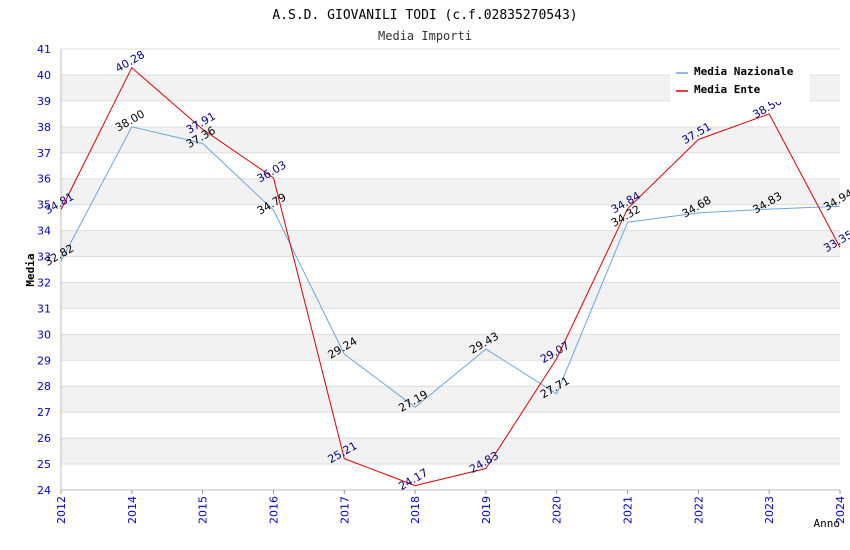 The height and width of the screenshot is (550, 850). Describe the element at coordinates (698, 510) in the screenshot. I see `x-tick-label: 2022` at that location.